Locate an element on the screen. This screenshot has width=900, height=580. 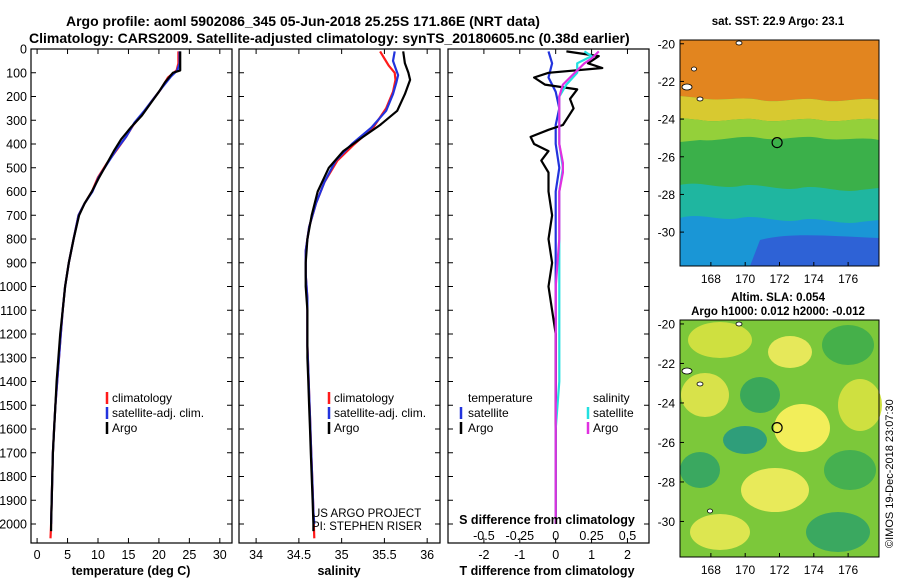
depth-tick-label: 500 is located at coordinates (16, 168).